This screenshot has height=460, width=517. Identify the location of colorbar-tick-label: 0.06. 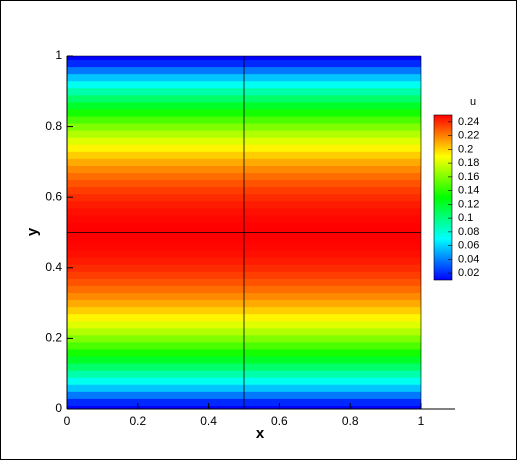
(468, 246).